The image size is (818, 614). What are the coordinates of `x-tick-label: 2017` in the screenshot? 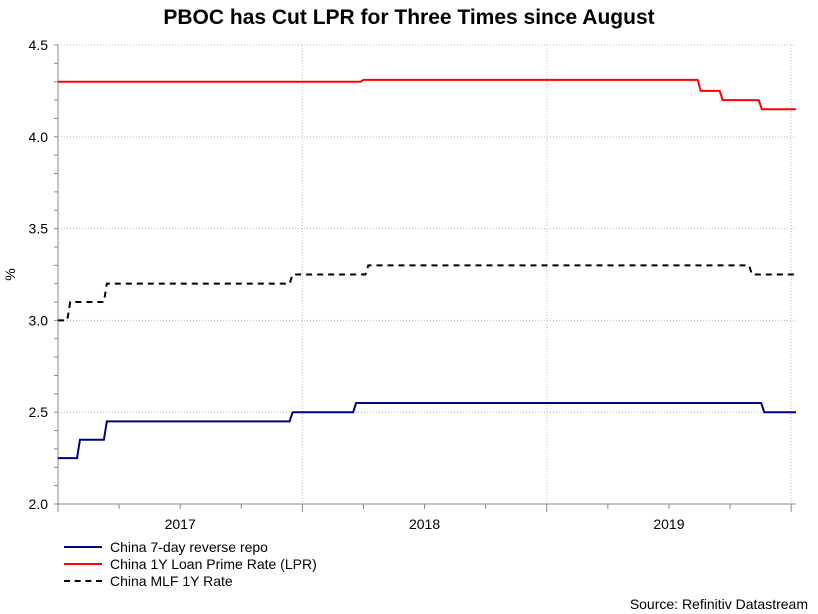 It's located at (180, 524).